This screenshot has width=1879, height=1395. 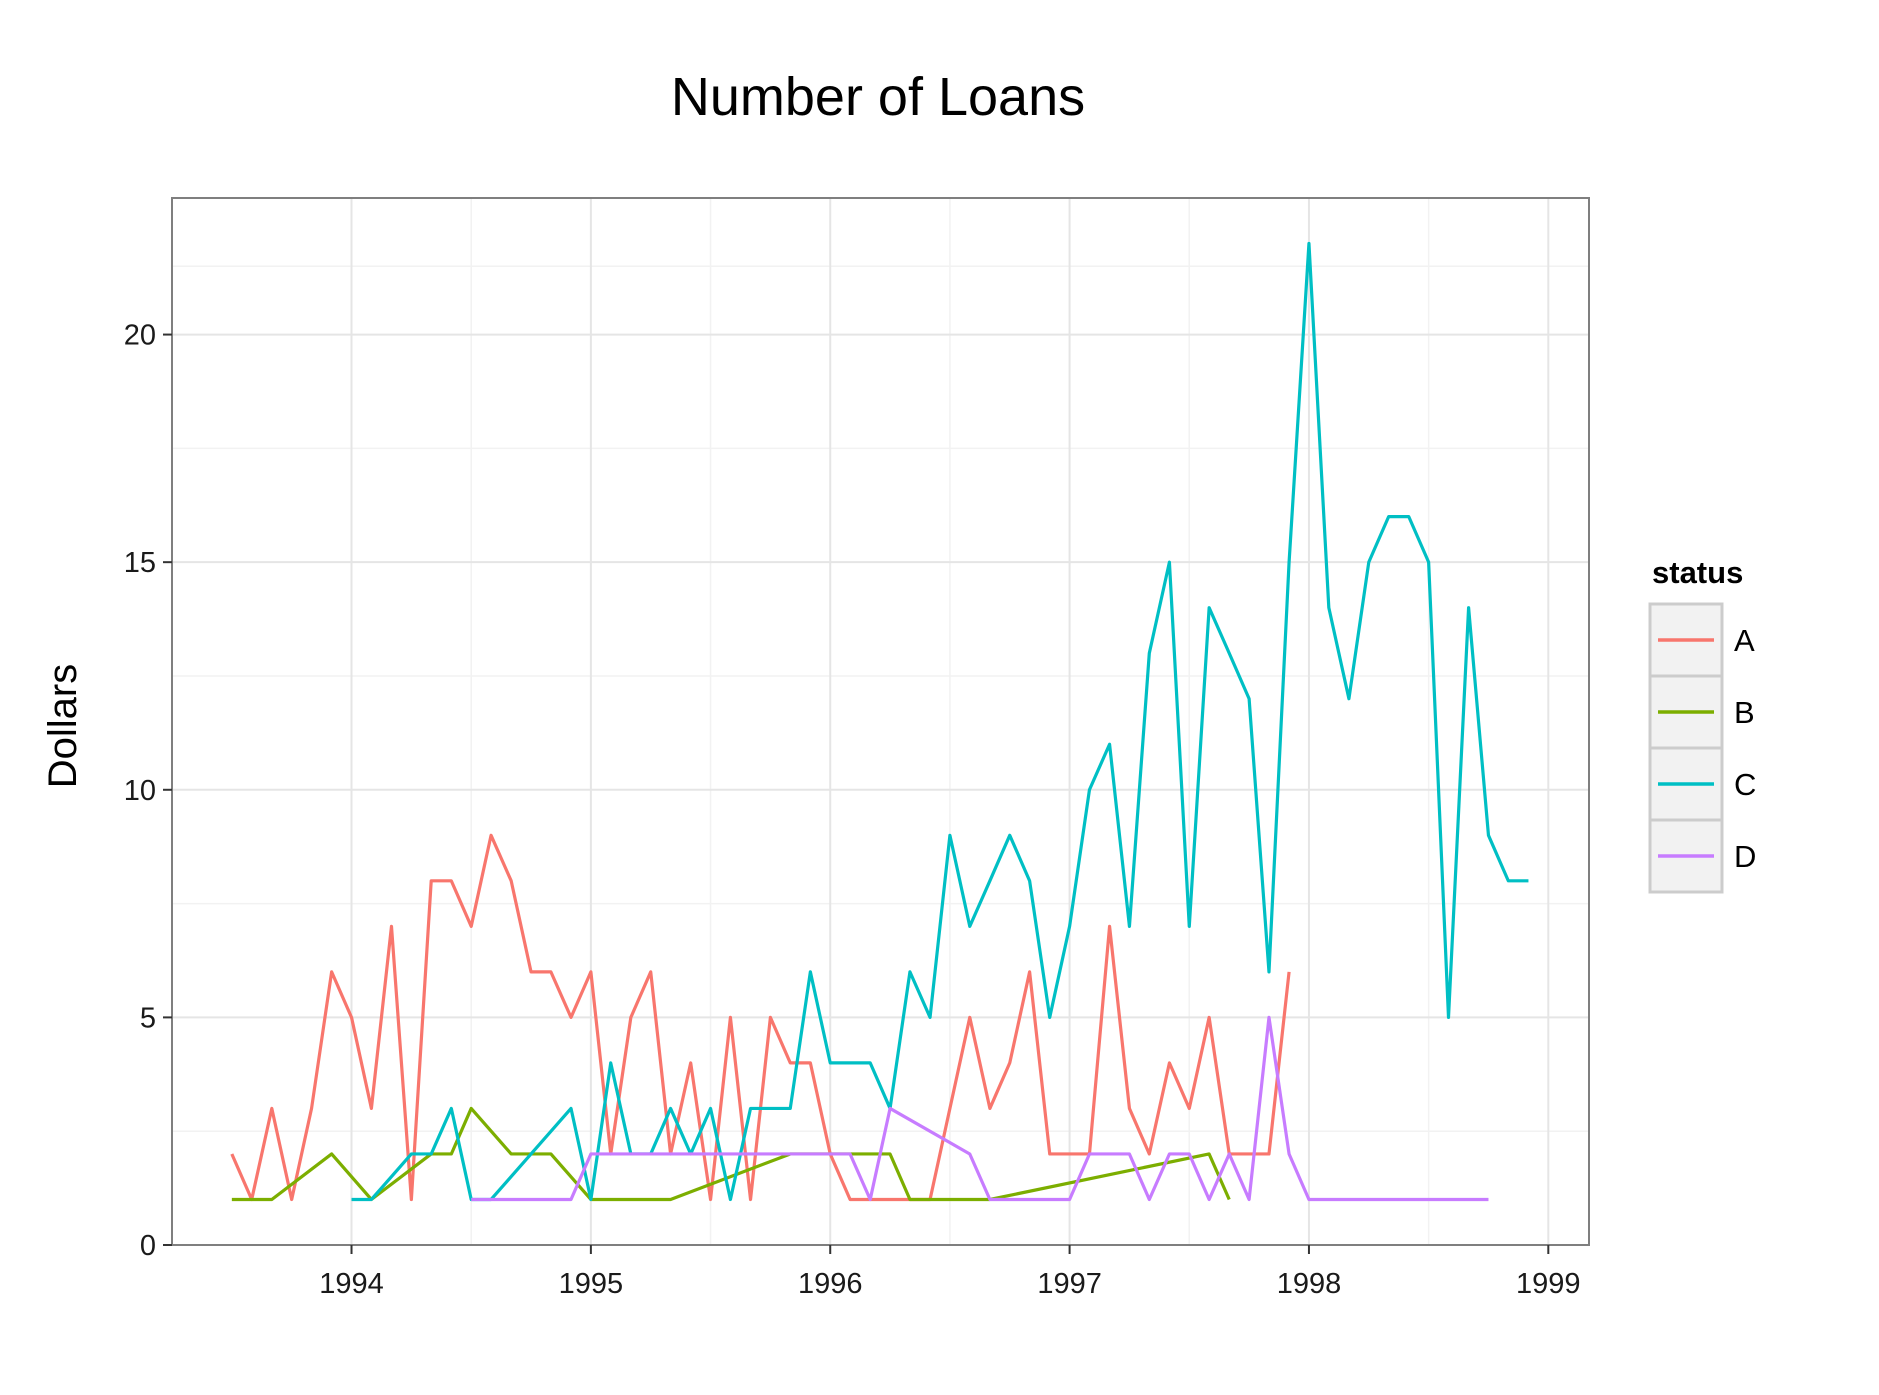 I want to click on chart-title: Number of Loans, so click(x=878, y=97).